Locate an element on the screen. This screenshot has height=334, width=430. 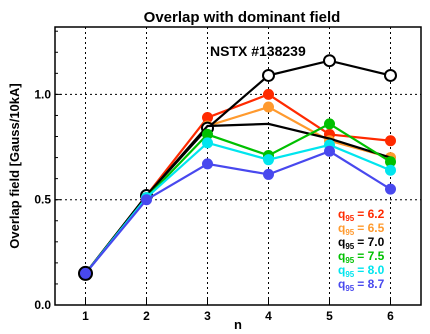
legend-entry: q95 = 7.5 is located at coordinates (361, 257).